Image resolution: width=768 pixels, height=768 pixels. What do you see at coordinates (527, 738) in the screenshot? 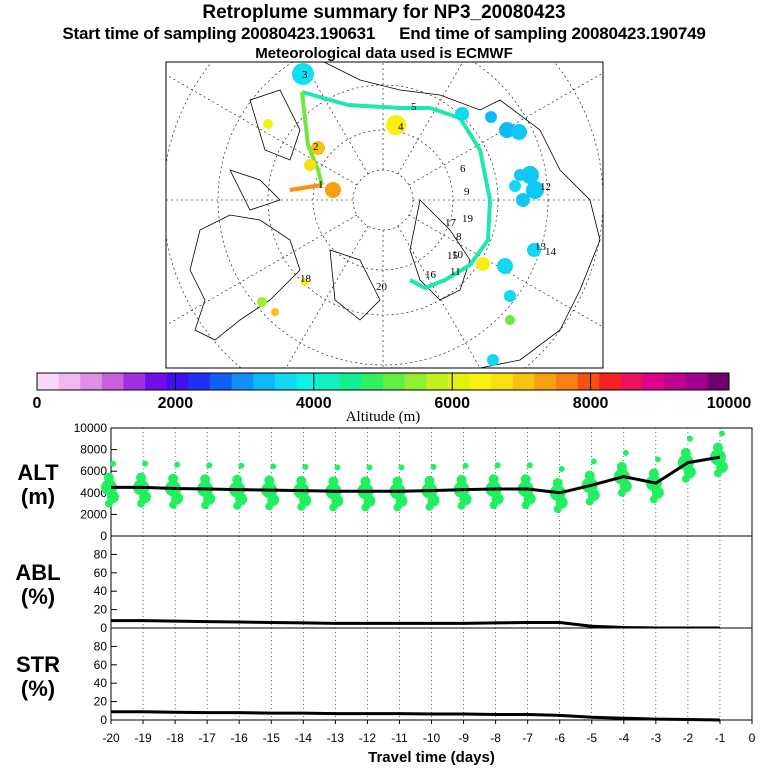
I see `x-tick-label: -7` at bounding box center [527, 738].